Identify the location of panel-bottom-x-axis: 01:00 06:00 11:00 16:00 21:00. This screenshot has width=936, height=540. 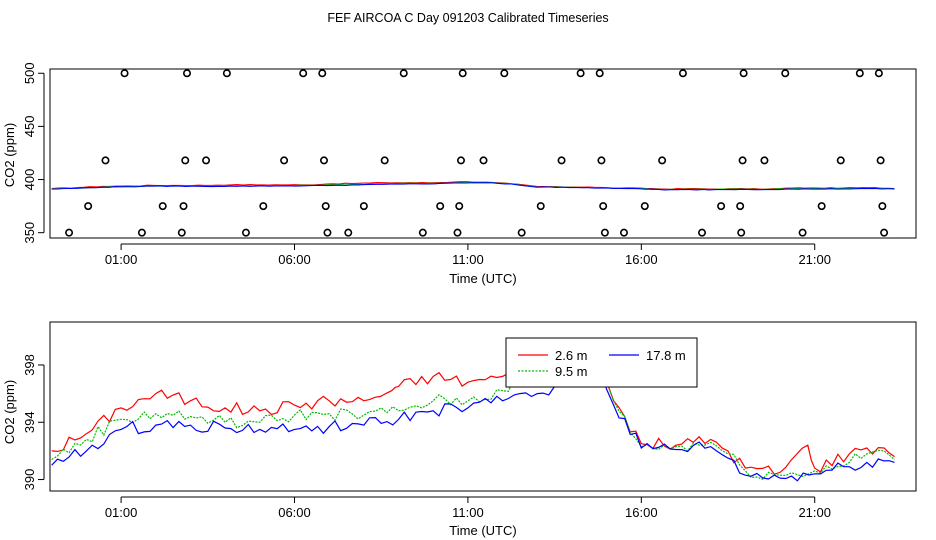
(468, 508).